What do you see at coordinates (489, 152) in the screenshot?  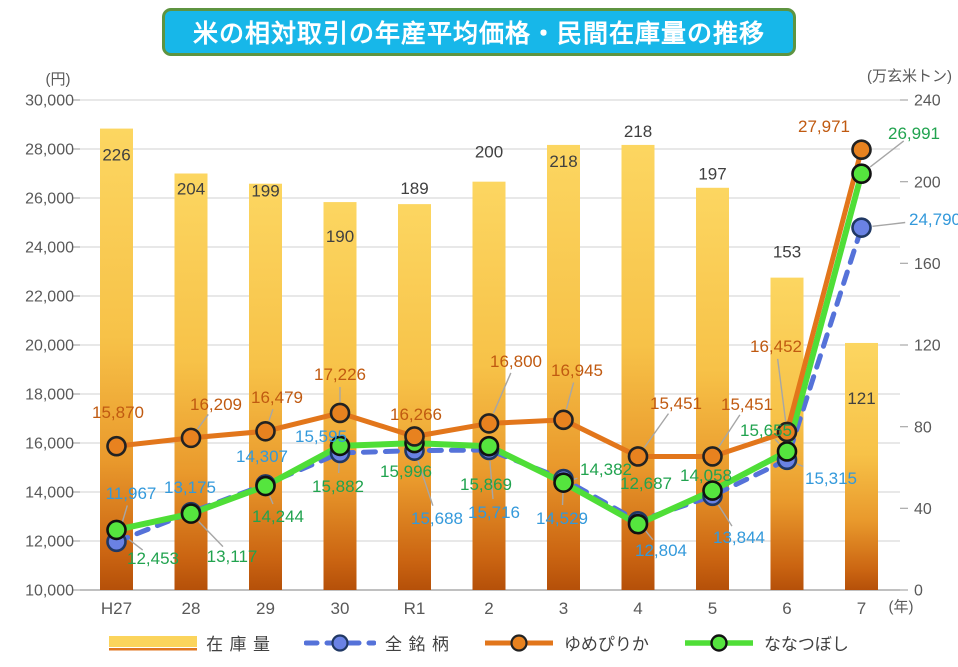 I see `bar-value-label: 200` at bounding box center [489, 152].